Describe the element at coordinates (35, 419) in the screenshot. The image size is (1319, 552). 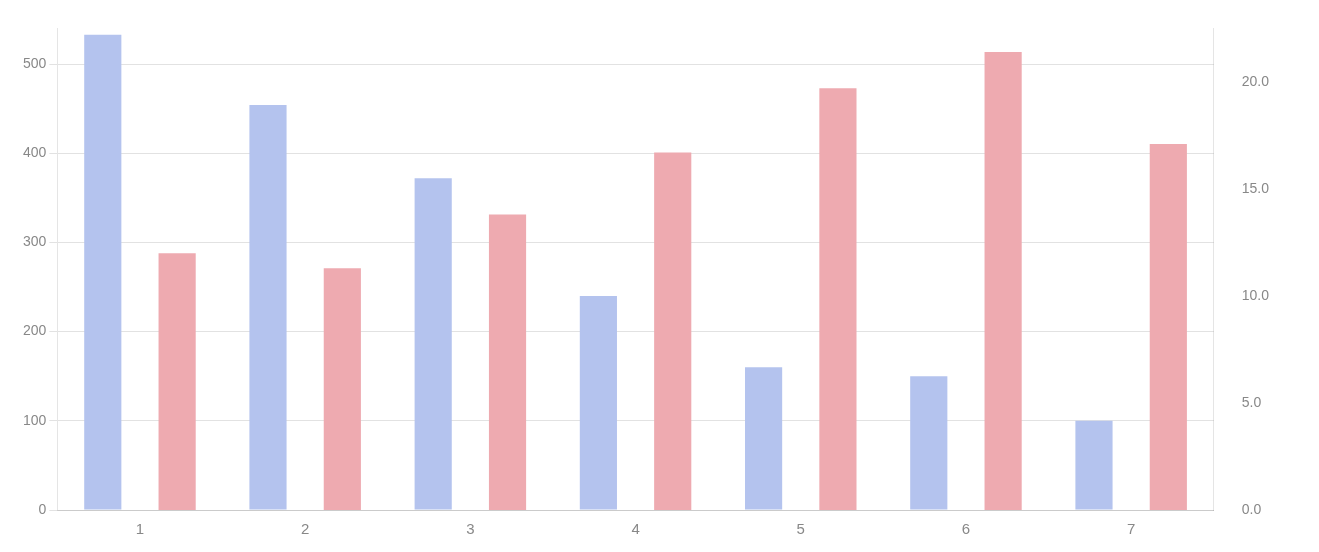
I see `y-tick-label: 100` at that location.